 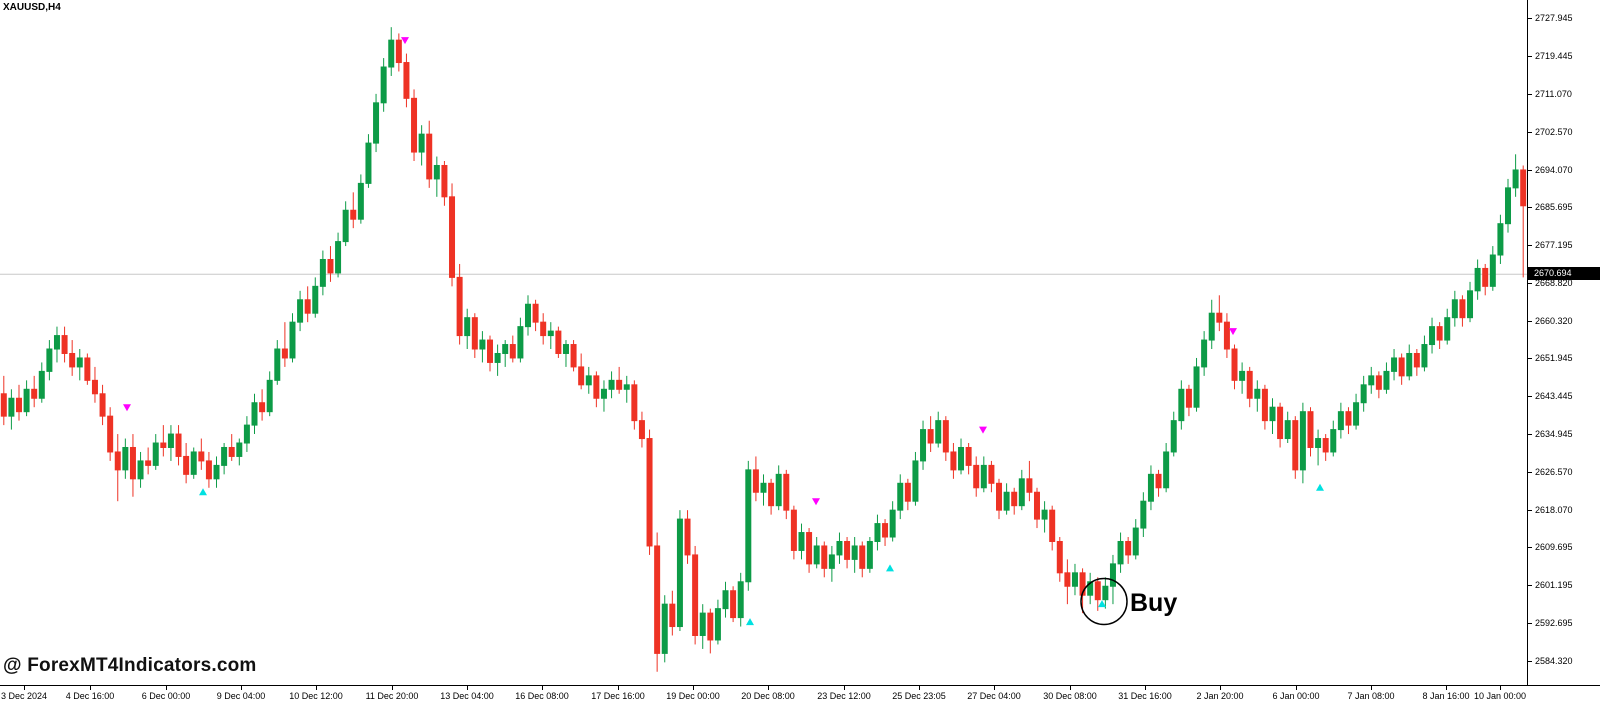 I want to click on price-axis-label: 2584.320, so click(x=1554, y=660).